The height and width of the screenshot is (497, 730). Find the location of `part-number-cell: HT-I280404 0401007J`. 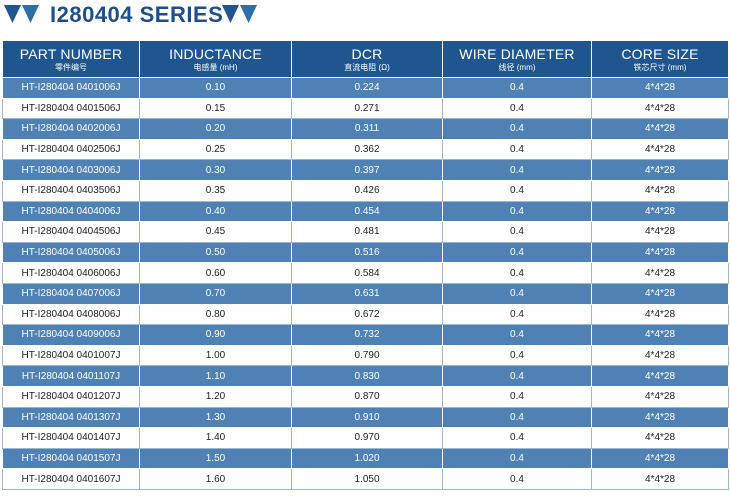

part-number-cell: HT-I280404 0401007J is located at coordinates (71, 355).